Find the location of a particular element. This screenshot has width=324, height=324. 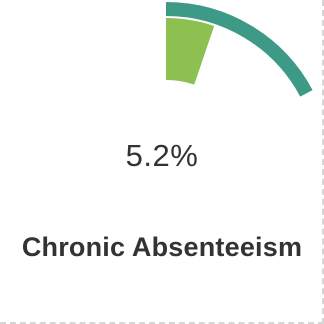

metric-value: 5.2% is located at coordinates (162, 155).